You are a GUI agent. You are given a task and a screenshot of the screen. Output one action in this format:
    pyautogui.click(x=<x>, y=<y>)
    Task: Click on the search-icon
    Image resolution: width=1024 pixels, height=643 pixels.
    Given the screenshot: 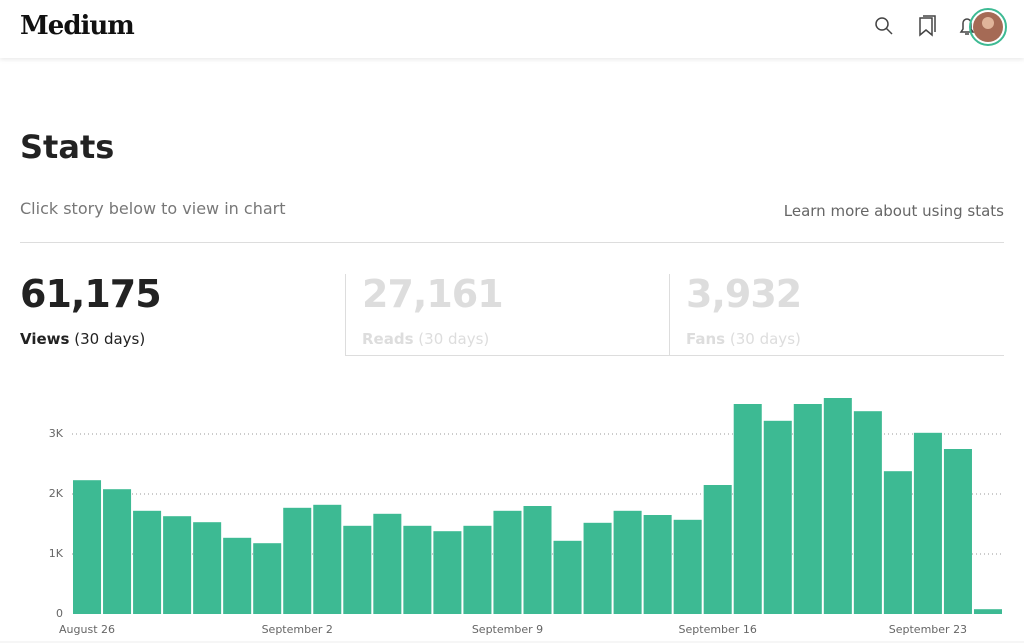 What is the action you would take?
    pyautogui.click(x=884, y=26)
    